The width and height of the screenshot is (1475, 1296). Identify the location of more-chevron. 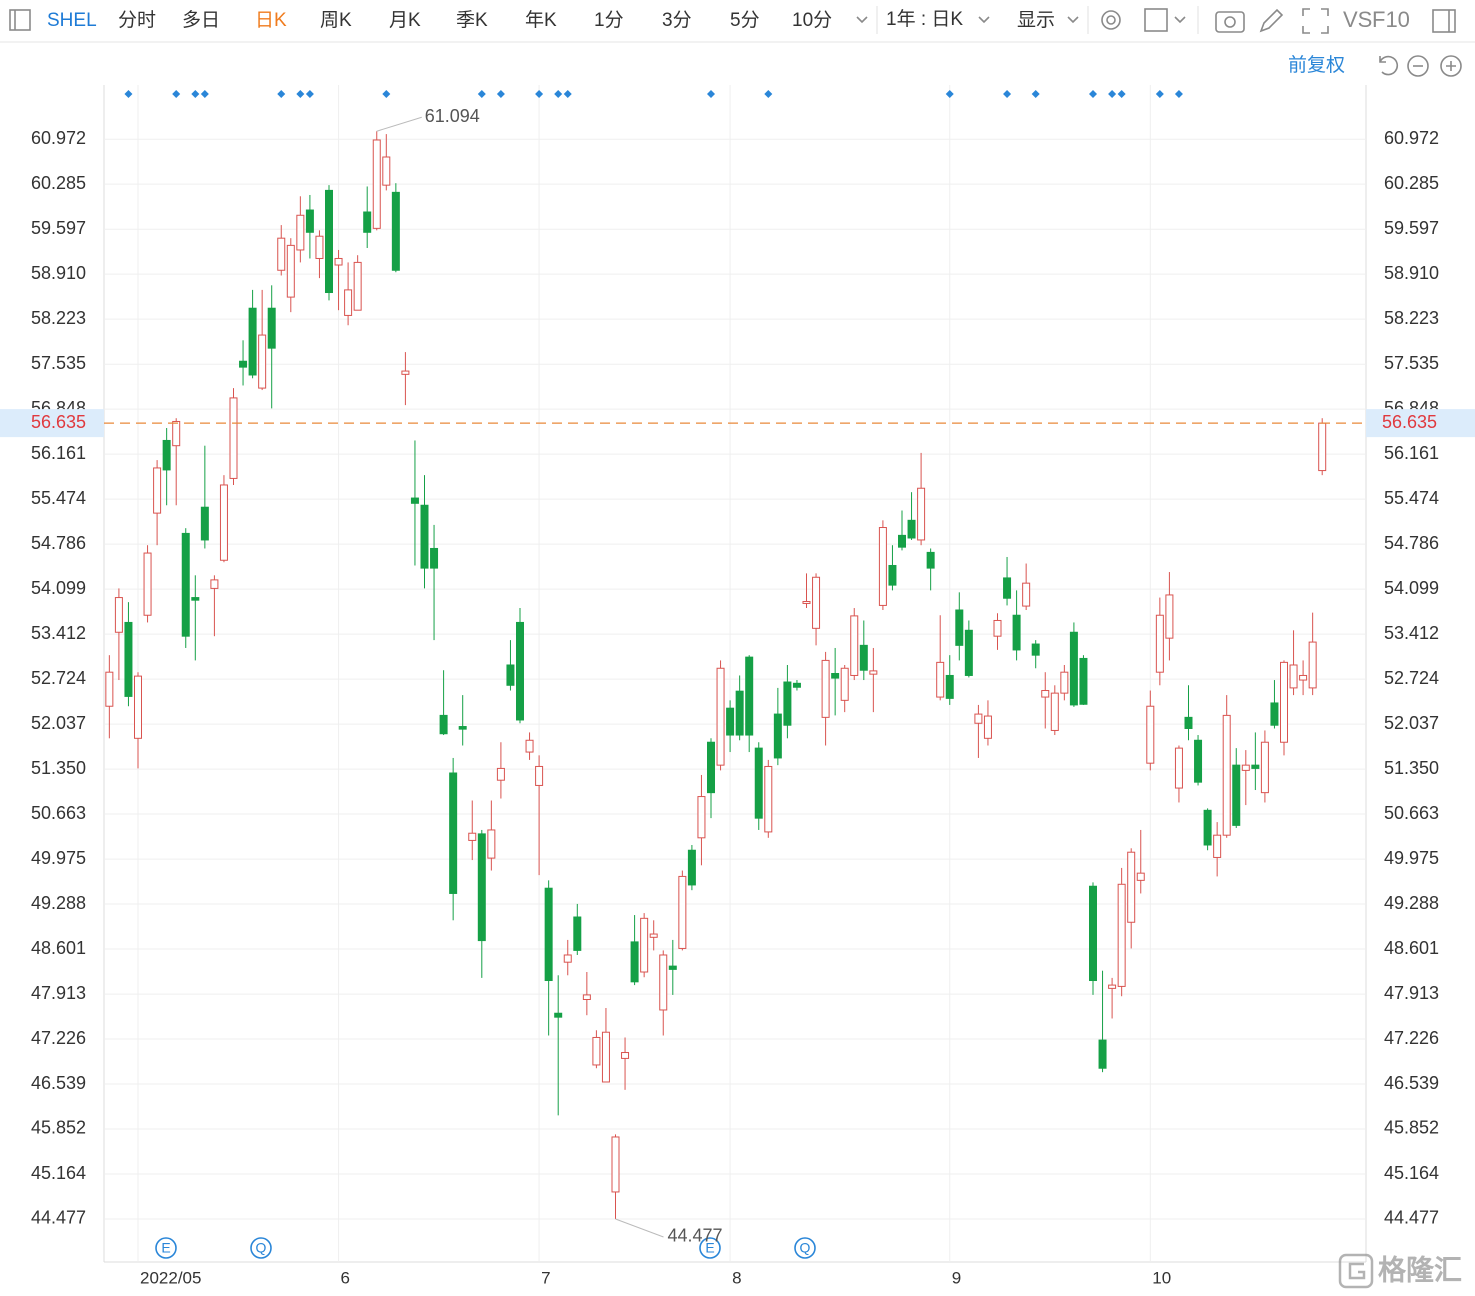
(862, 20).